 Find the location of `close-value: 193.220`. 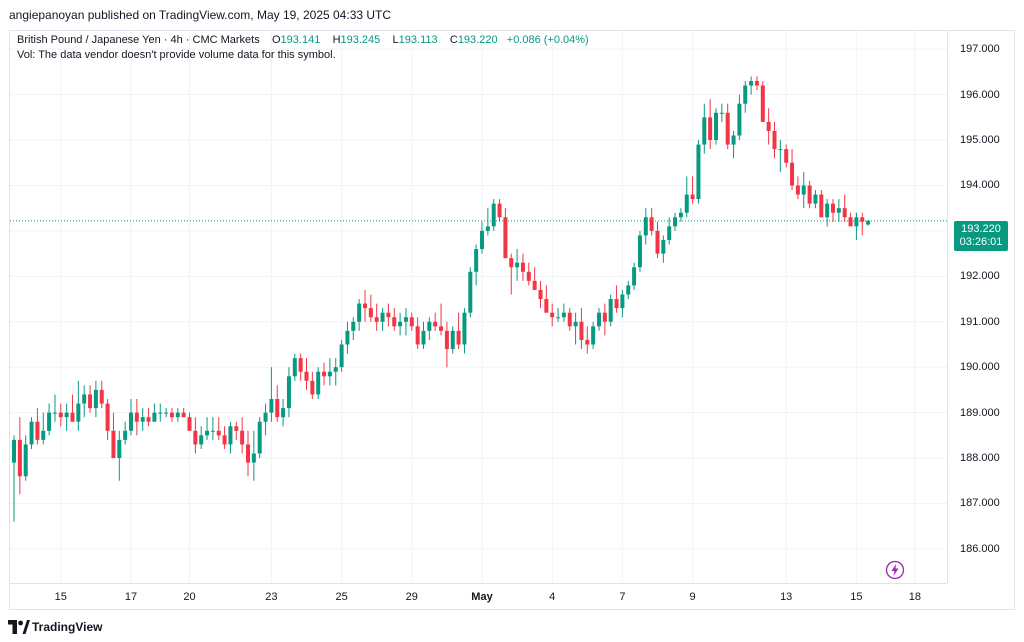

close-value: 193.220 is located at coordinates (477, 40).